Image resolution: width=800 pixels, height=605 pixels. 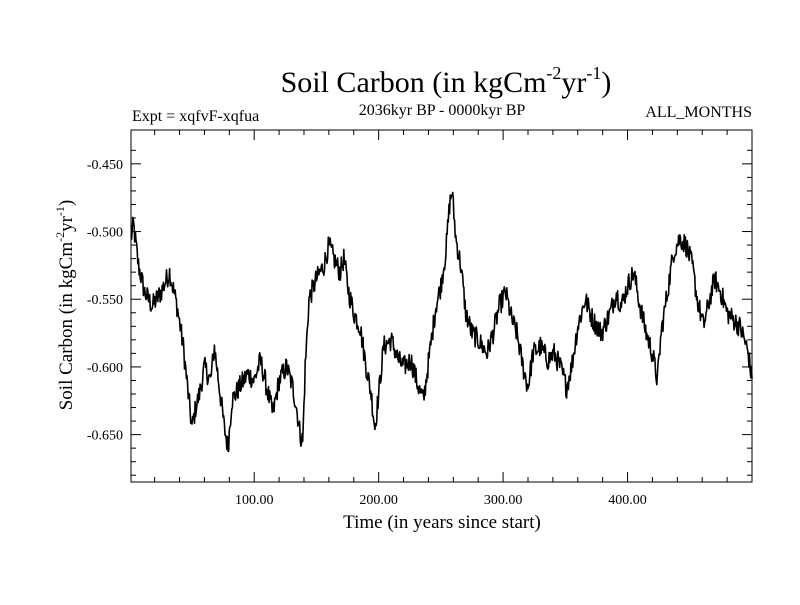 What do you see at coordinates (503, 500) in the screenshot?
I see `x-tick-label: 300.00` at bounding box center [503, 500].